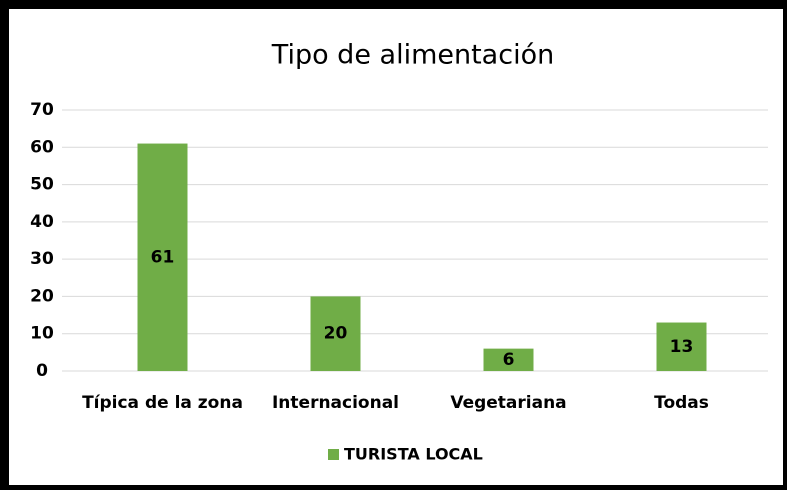  I want to click on data-label: 61, so click(163, 257).